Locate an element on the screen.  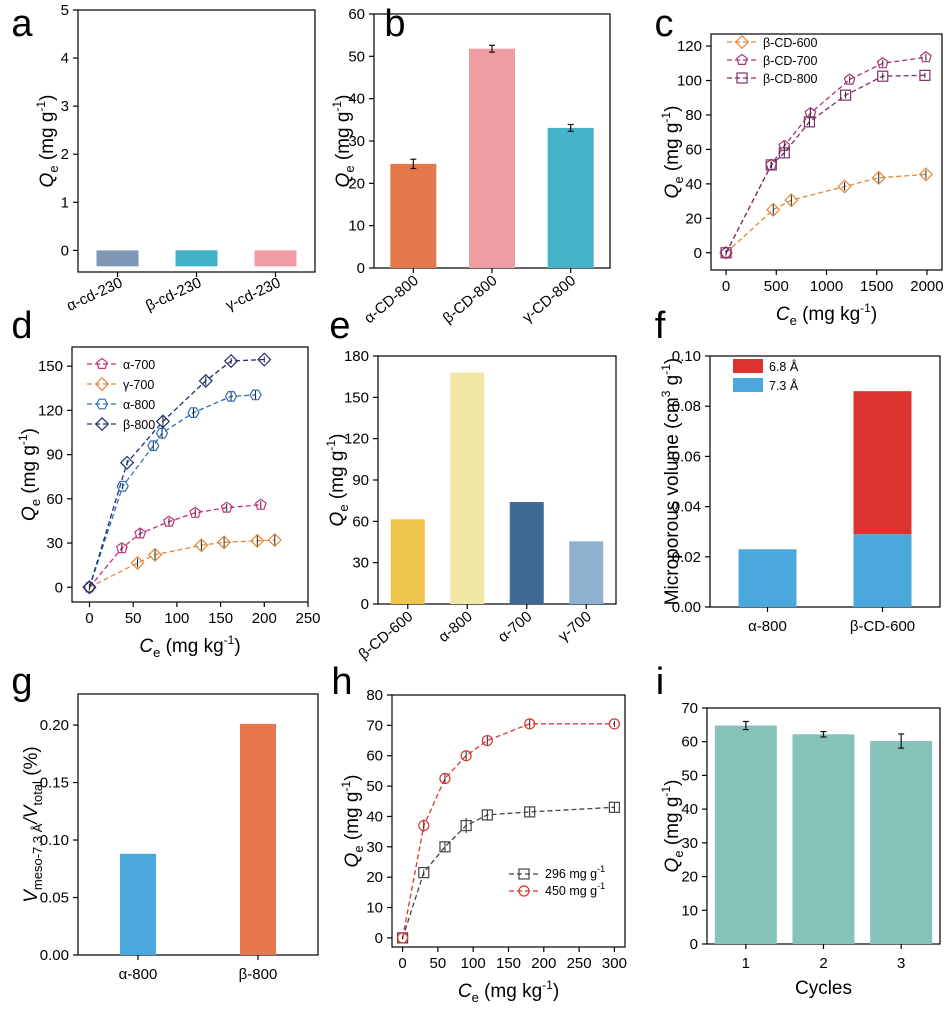
y-tick-label: 150 is located at coordinates (50, 366).